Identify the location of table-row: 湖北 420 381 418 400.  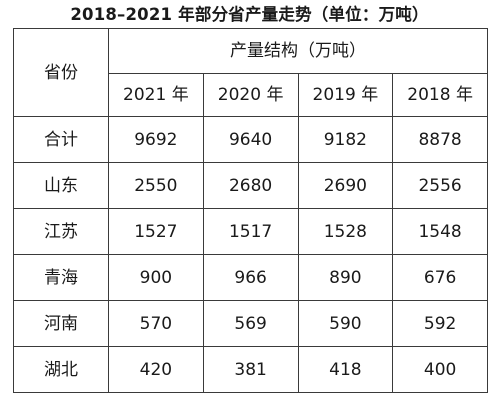
(250, 369).